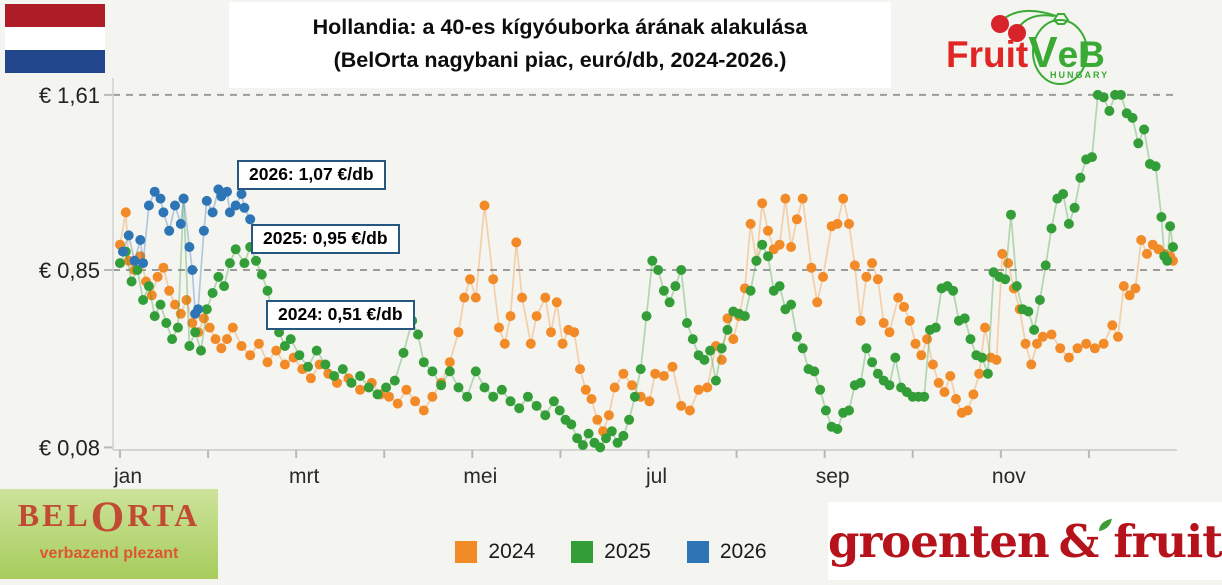  Describe the element at coordinates (512, 551) in the screenshot. I see `legend-label-2024: 2024` at that location.